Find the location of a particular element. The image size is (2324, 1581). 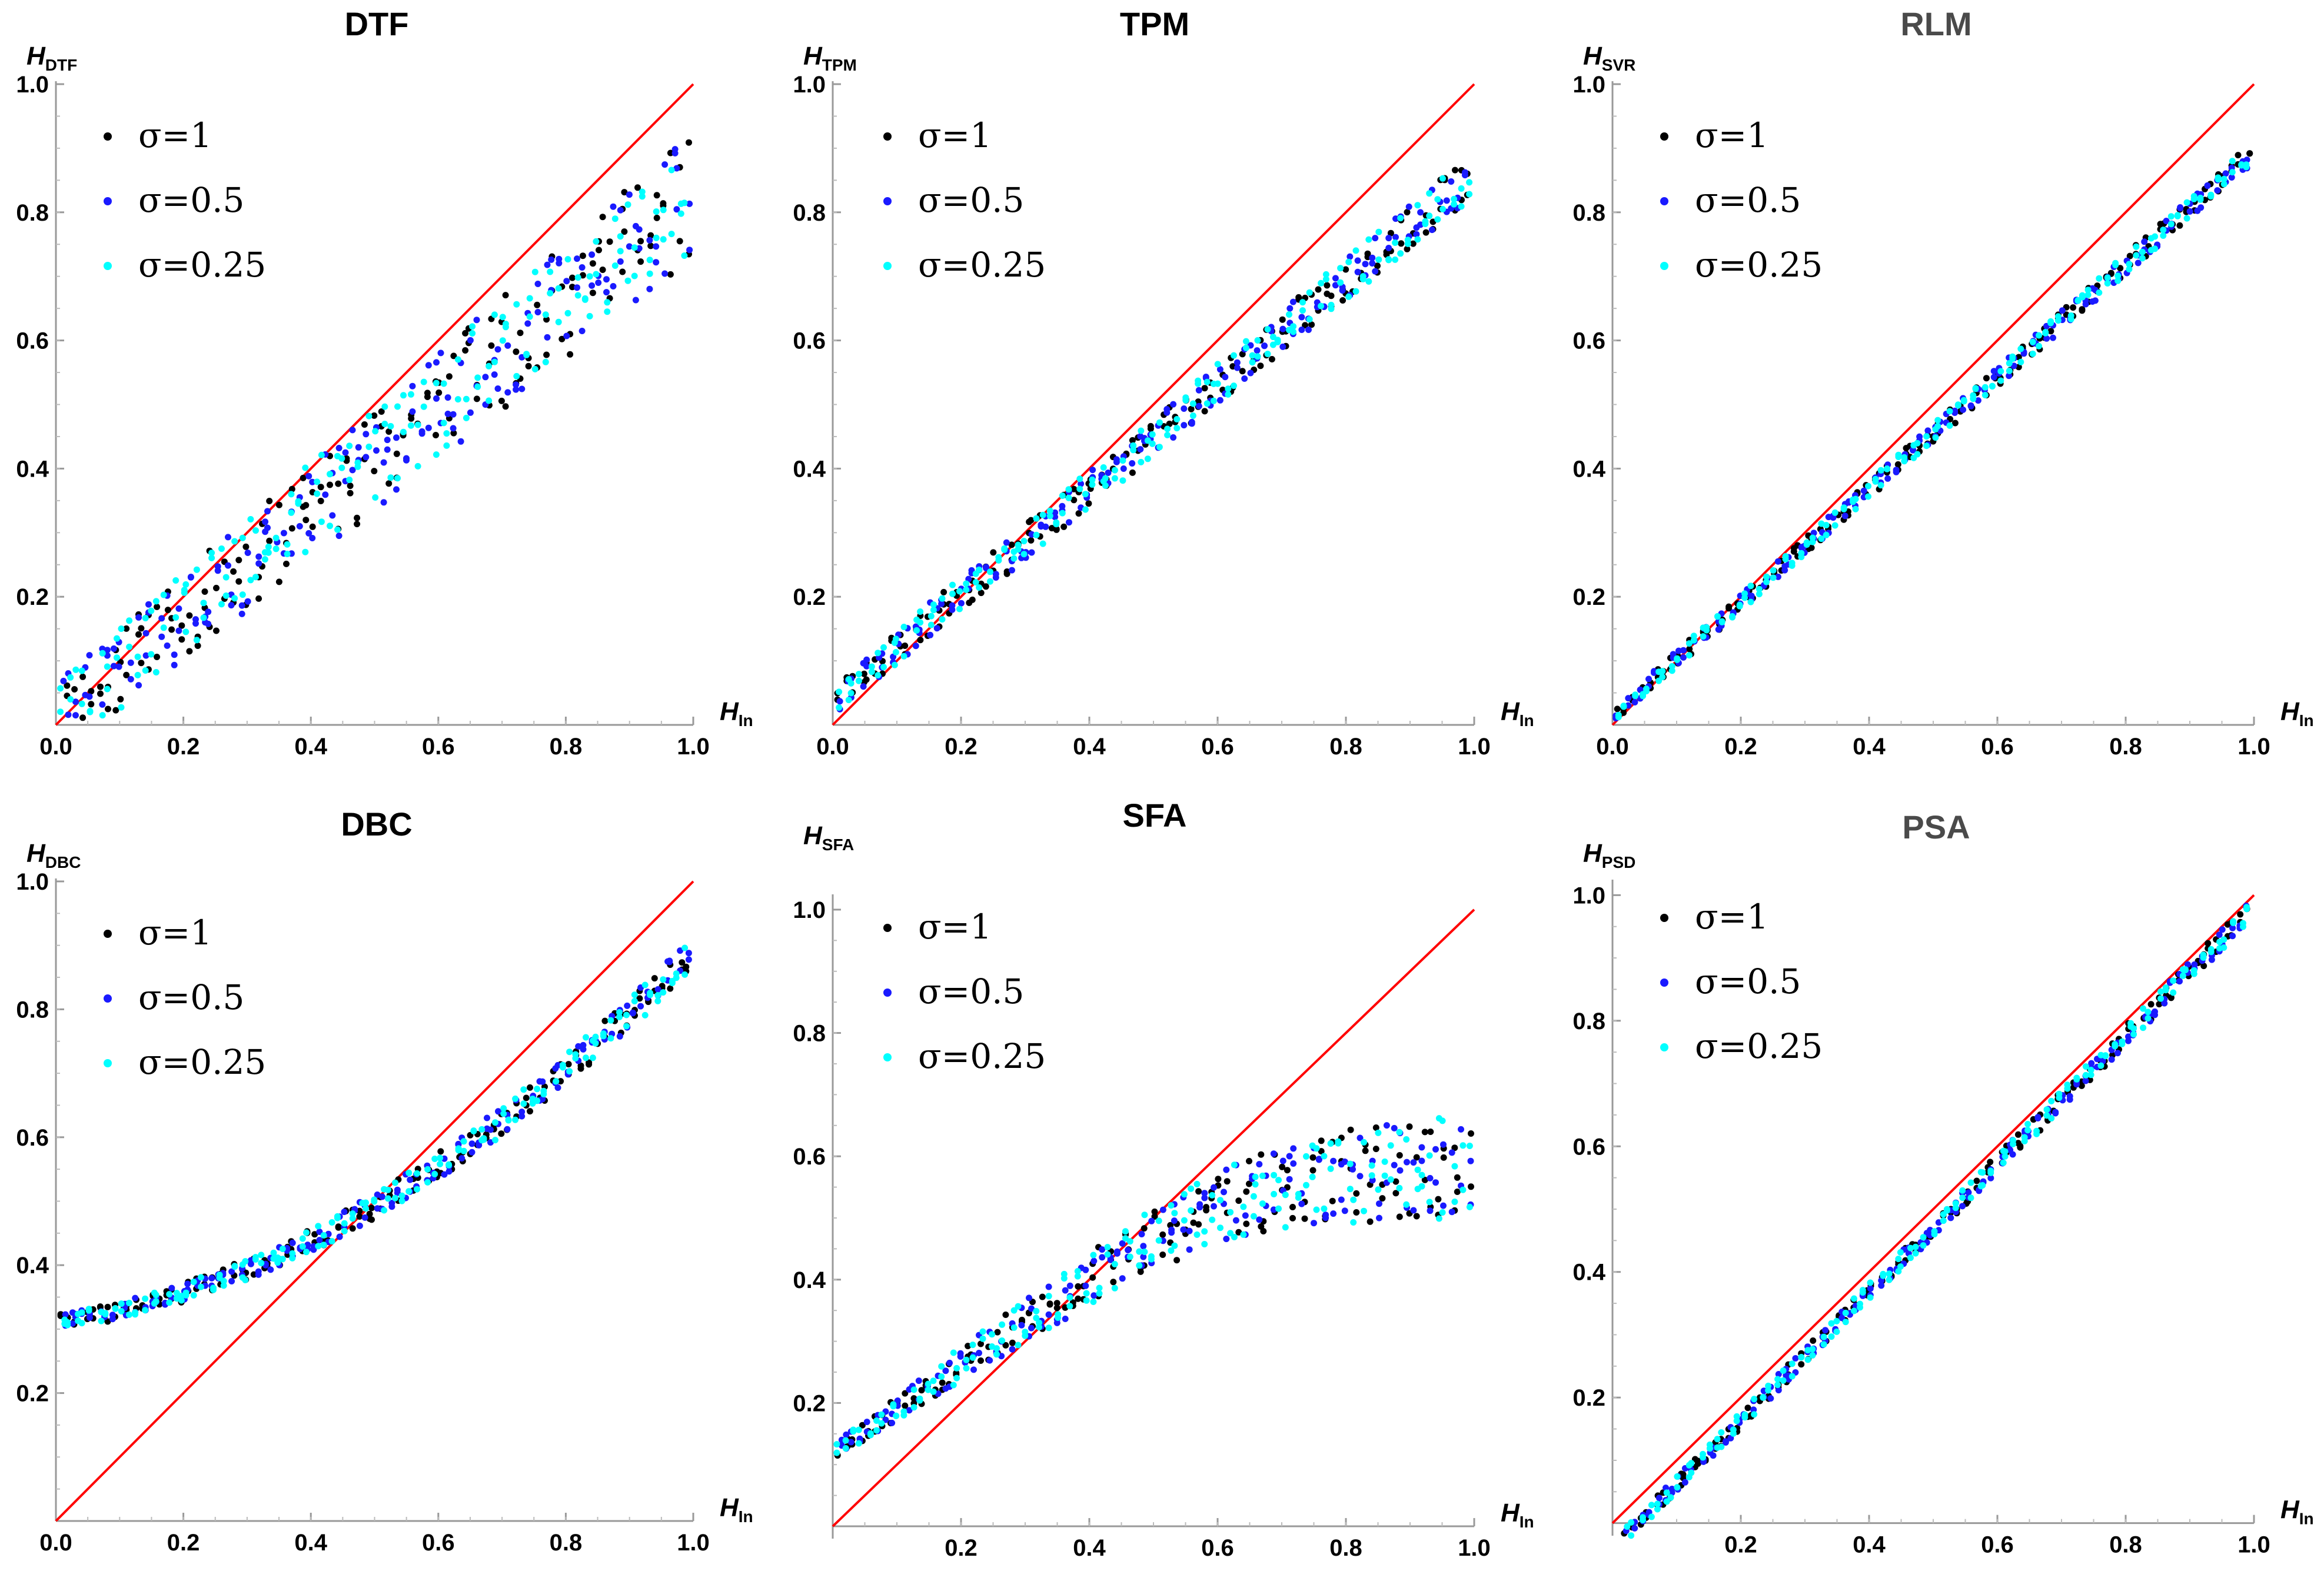

x-tick-label: 1.0 is located at coordinates (2253, 747).